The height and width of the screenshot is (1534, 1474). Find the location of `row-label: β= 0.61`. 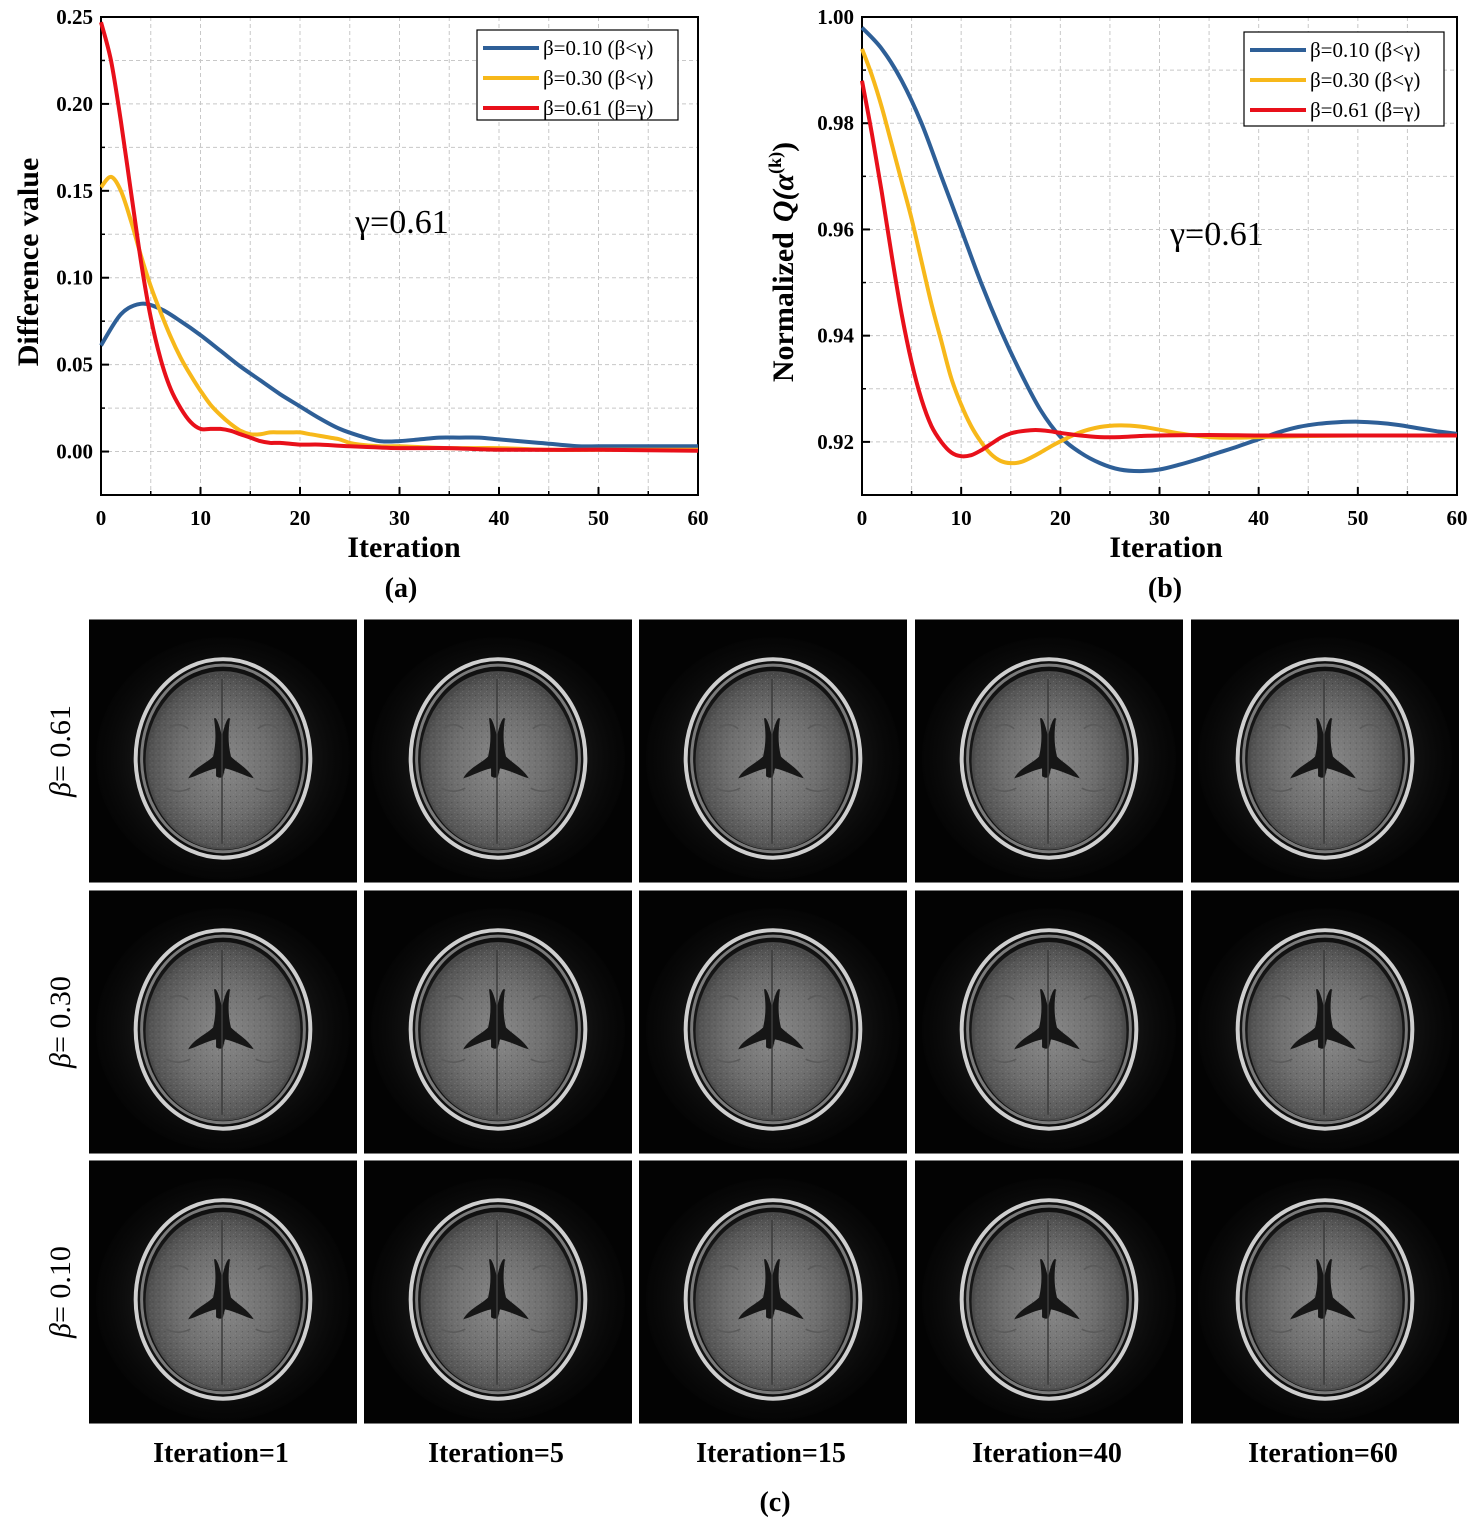

row-label: β= 0.61 is located at coordinates (60, 751).